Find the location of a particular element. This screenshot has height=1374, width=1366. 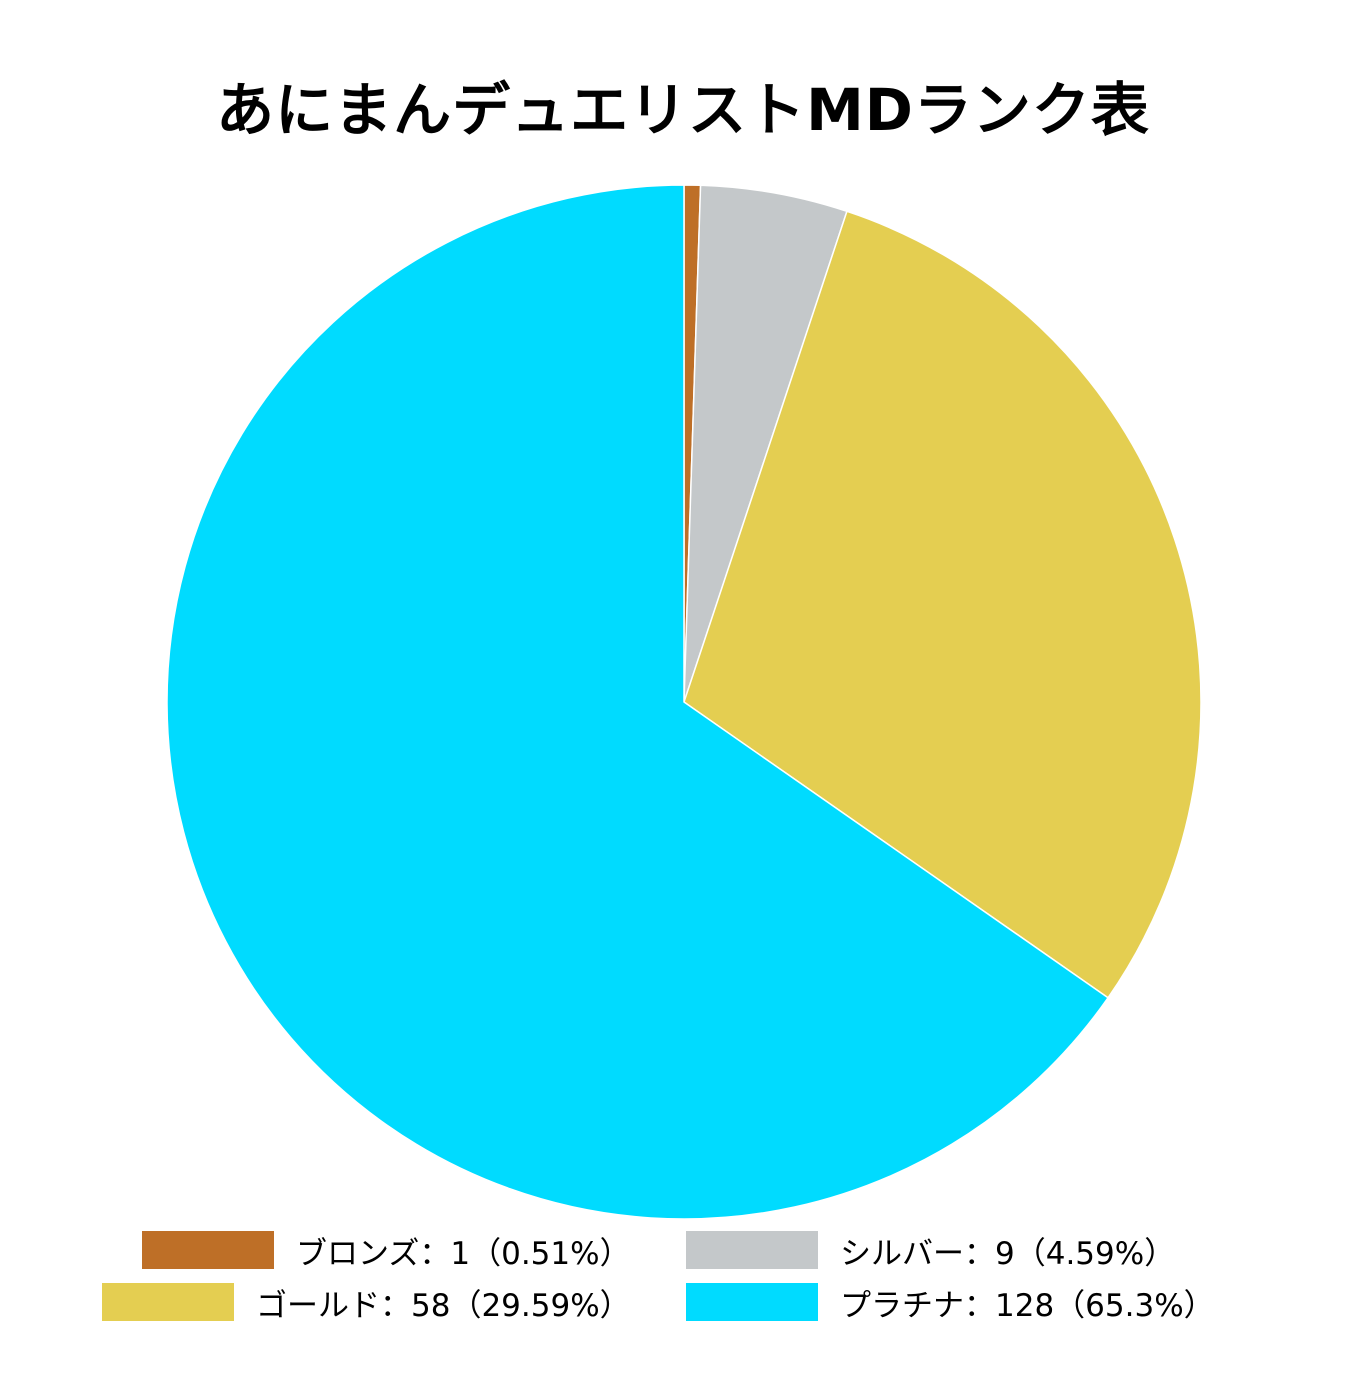

legend-label-bronze: ブロンズ：1（0.51%） is located at coordinates (463, 1253).